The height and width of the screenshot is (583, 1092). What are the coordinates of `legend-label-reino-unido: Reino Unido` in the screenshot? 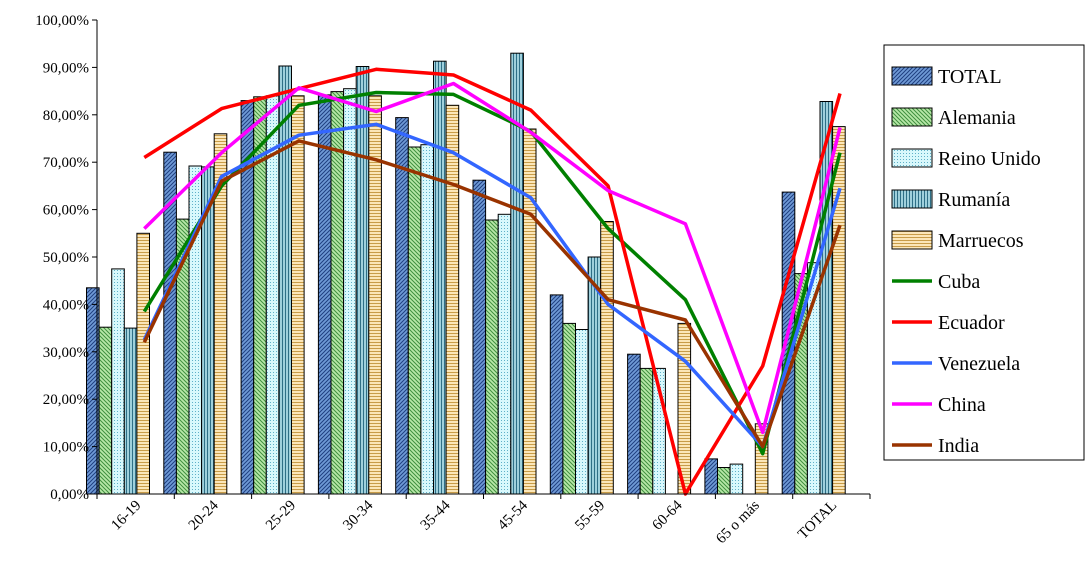 It's located at (989, 159).